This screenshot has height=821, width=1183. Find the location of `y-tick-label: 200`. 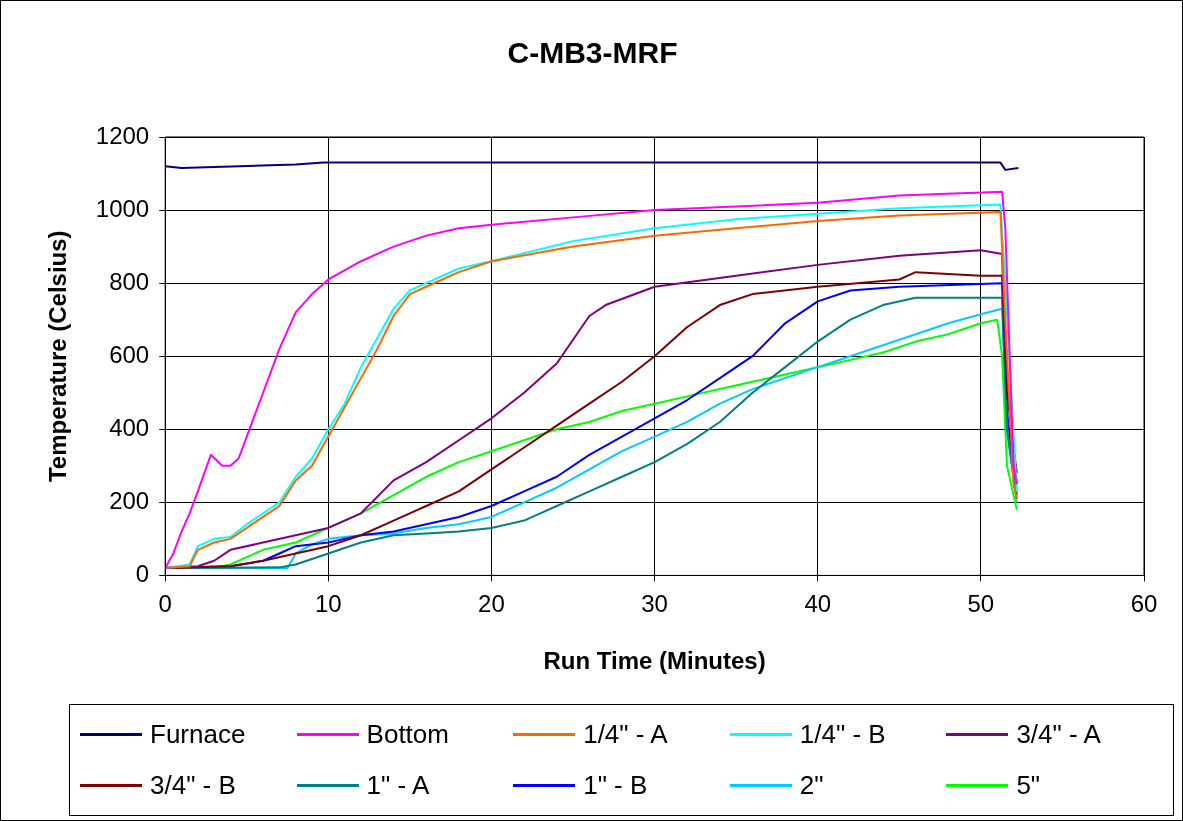

y-tick-label: 200 is located at coordinates (129, 500).